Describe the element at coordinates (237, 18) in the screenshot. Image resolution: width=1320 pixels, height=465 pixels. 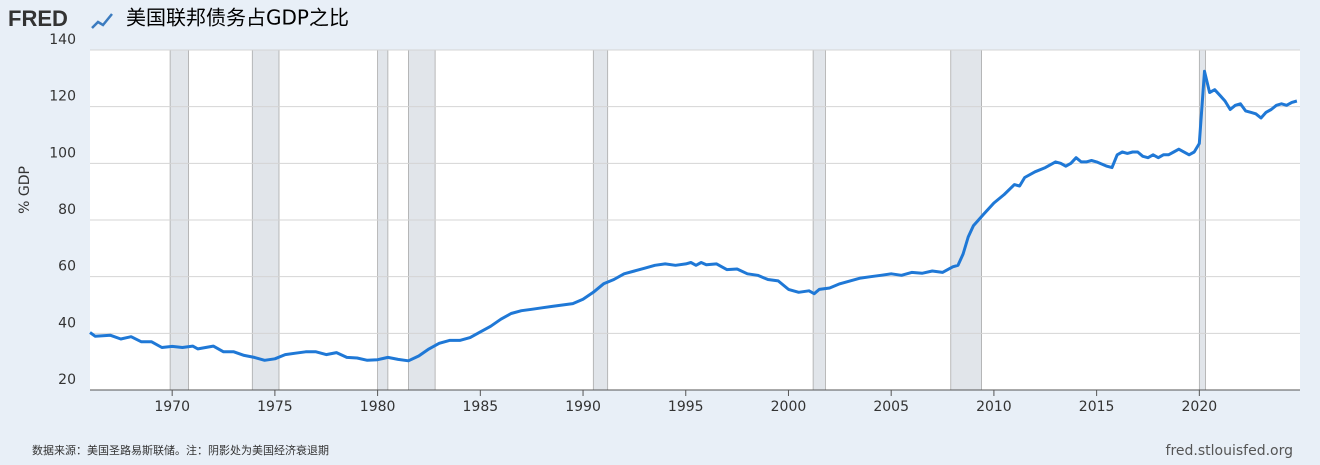
I see `chart-title: 美国联邦债务占GDP之比` at that location.